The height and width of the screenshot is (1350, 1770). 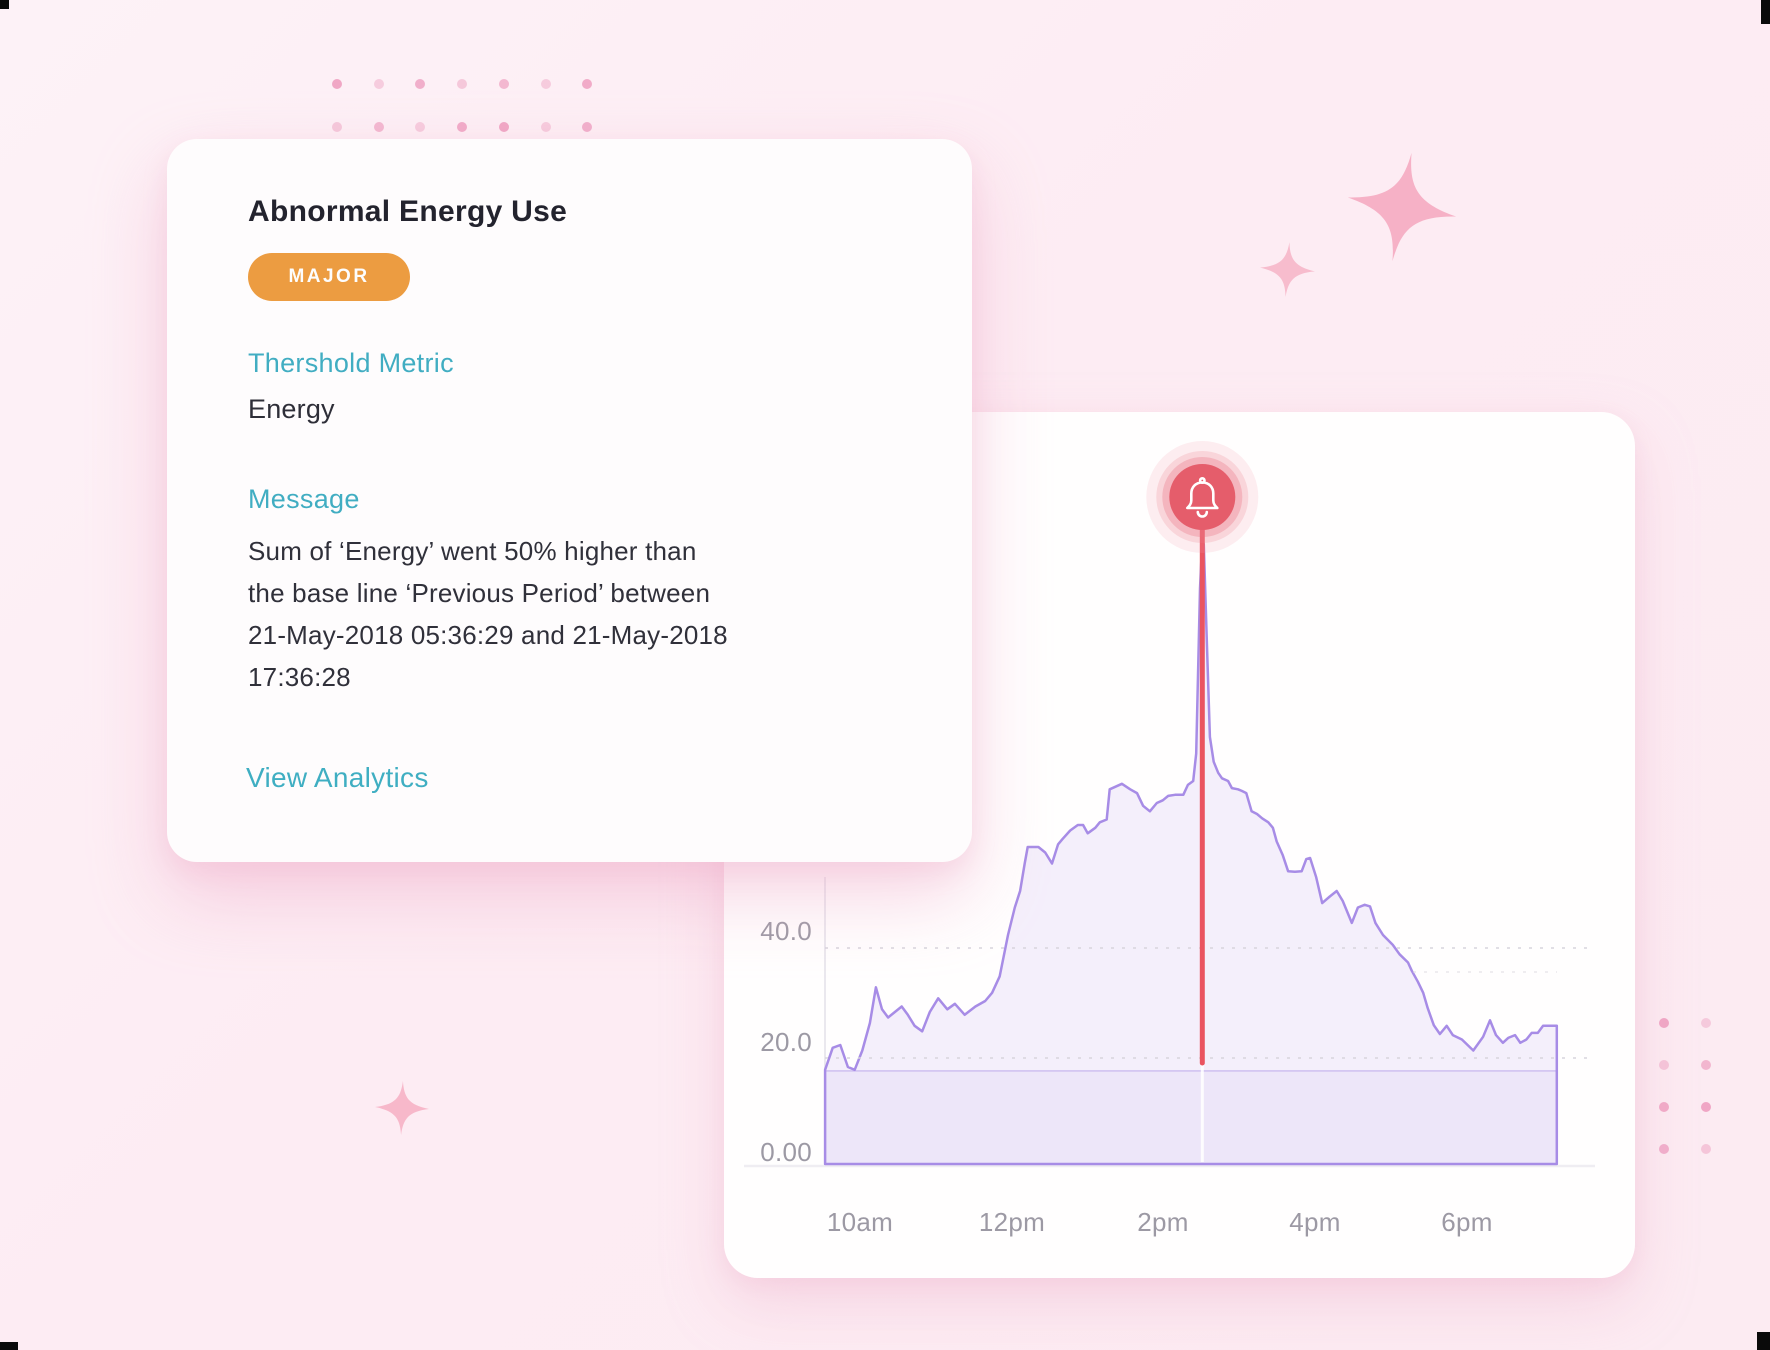 I want to click on alert-message-line: Sum of ‘Energy’ went 50% higher than, so click(x=472, y=551).